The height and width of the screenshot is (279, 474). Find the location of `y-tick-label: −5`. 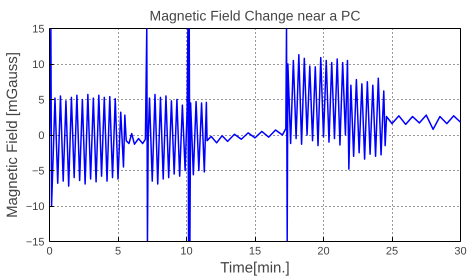

y-tick-label: −5 is located at coordinates (38, 172).